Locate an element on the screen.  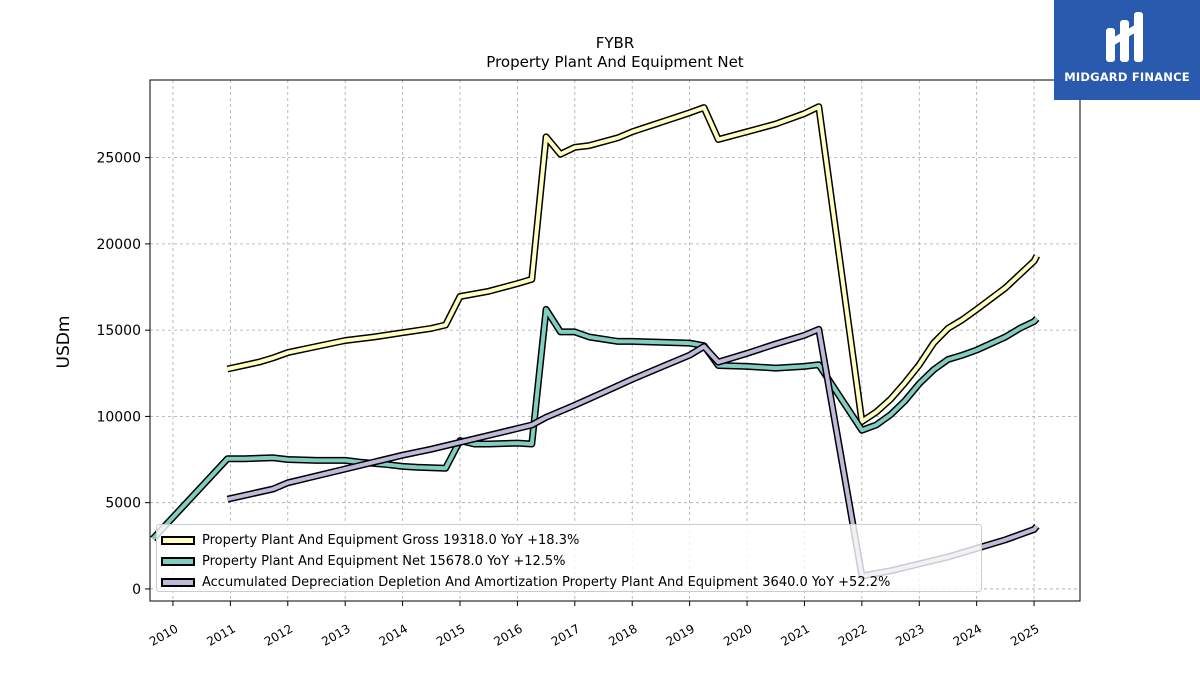
x-tick-label: 2010 is located at coordinates (163, 634).